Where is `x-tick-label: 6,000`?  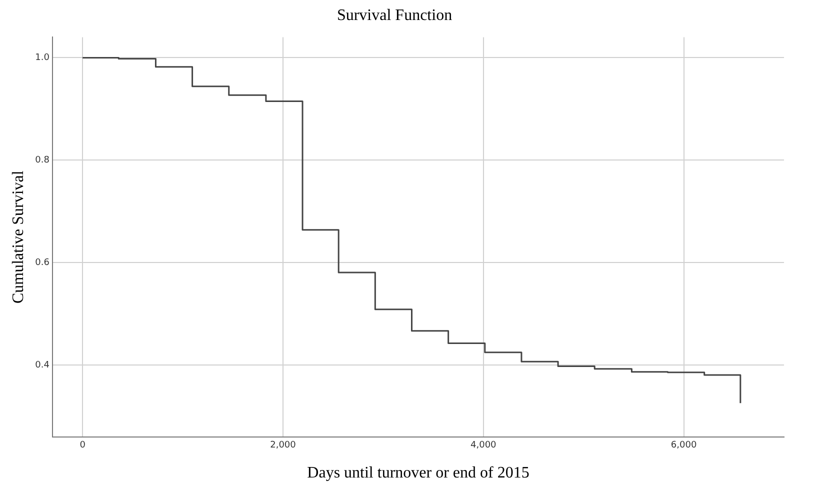 x-tick-label: 6,000 is located at coordinates (683, 445).